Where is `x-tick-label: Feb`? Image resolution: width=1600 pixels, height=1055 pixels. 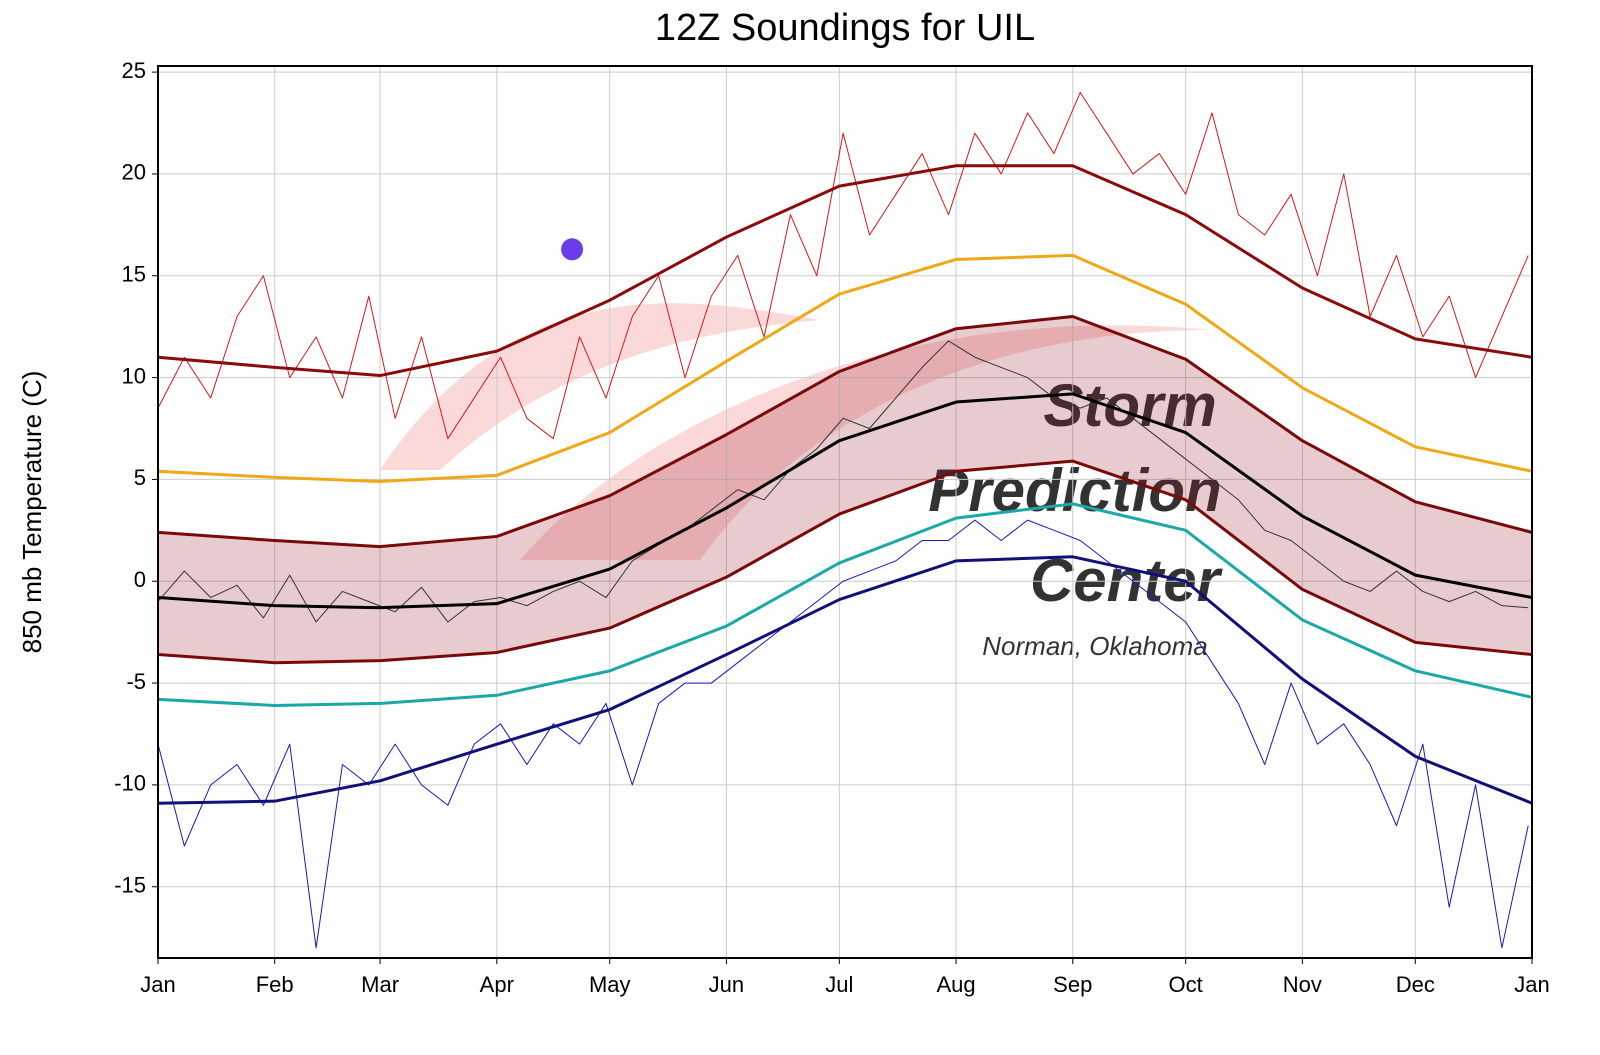
x-tick-label: Feb is located at coordinates (275, 984).